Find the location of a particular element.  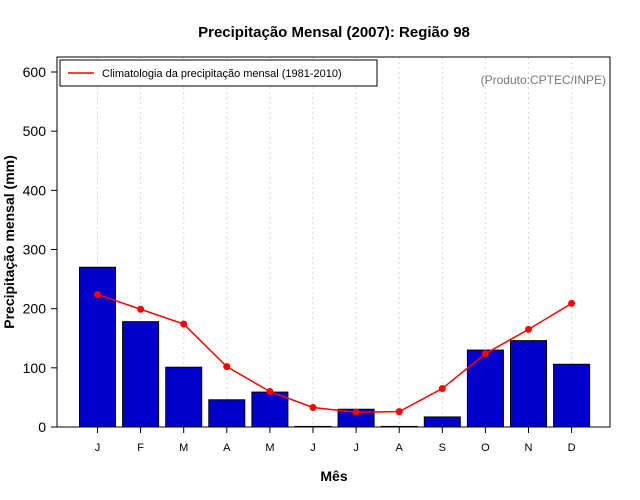

x-tick-label: D is located at coordinates (572, 448).